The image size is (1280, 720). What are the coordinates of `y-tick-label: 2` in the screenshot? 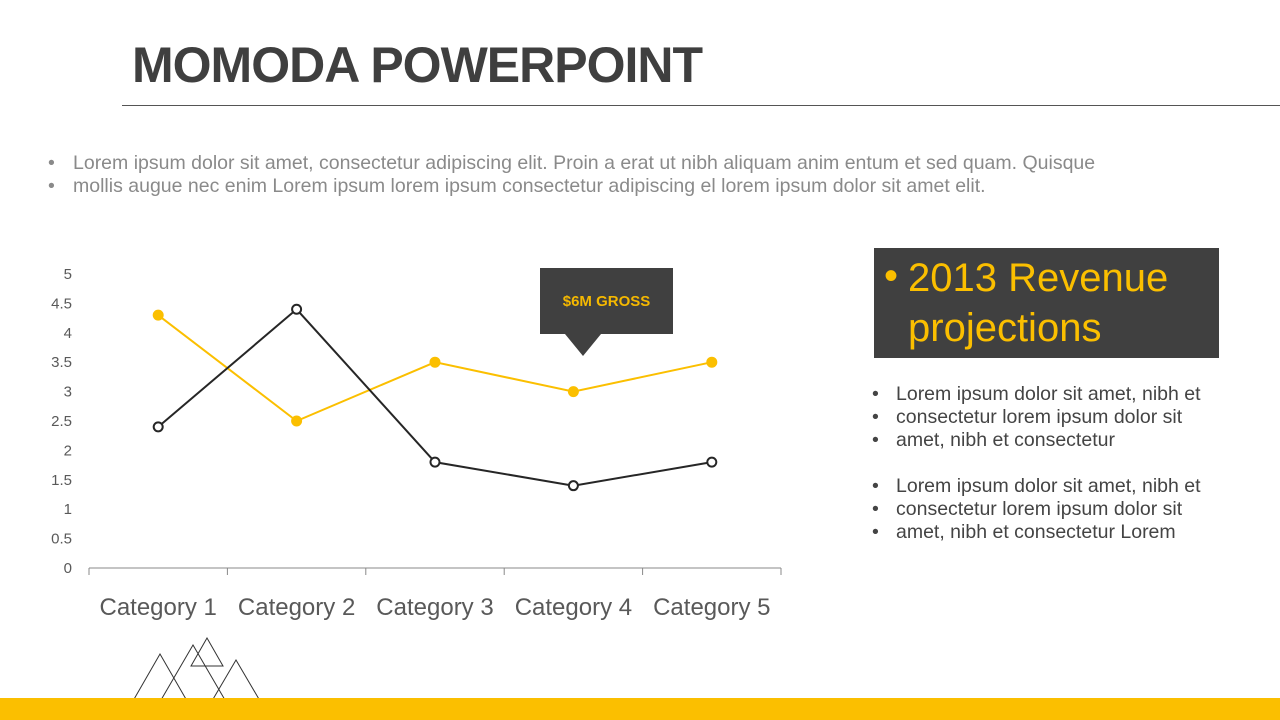 It's located at (68, 450).